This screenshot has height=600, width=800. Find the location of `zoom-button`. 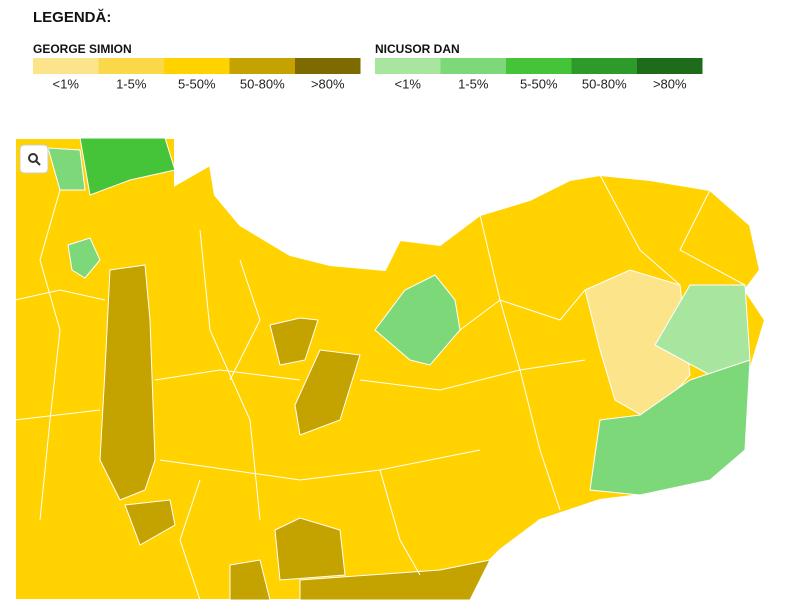

zoom-button is located at coordinates (34, 159).